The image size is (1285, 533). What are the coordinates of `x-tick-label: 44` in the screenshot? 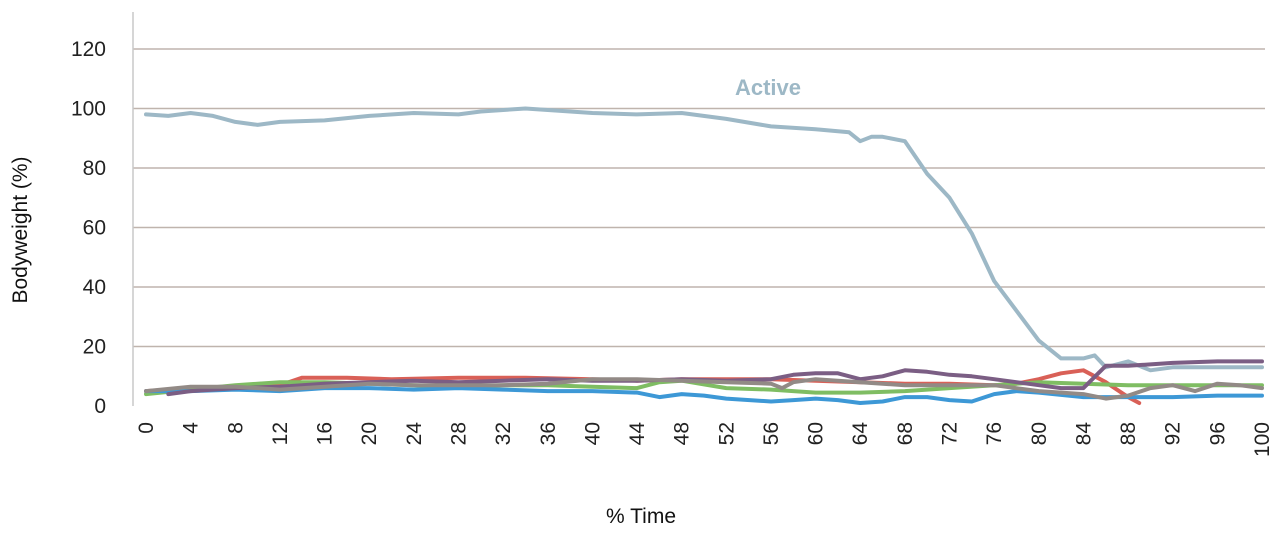 It's located at (637, 434).